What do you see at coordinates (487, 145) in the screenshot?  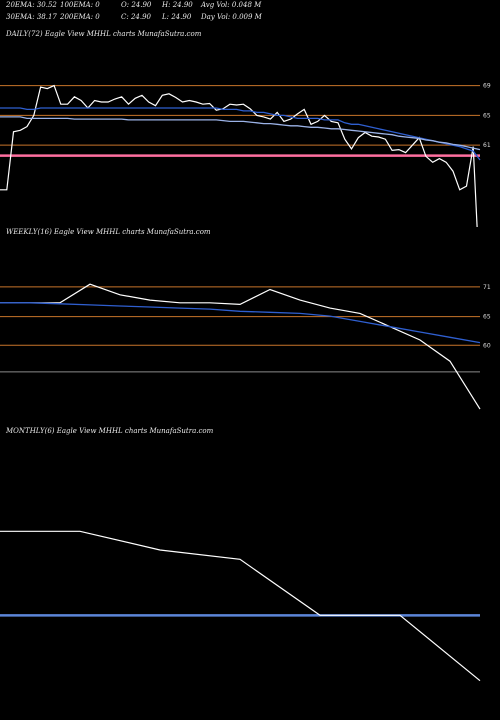 I see `daily-y-tick-label-2: 61` at bounding box center [487, 145].